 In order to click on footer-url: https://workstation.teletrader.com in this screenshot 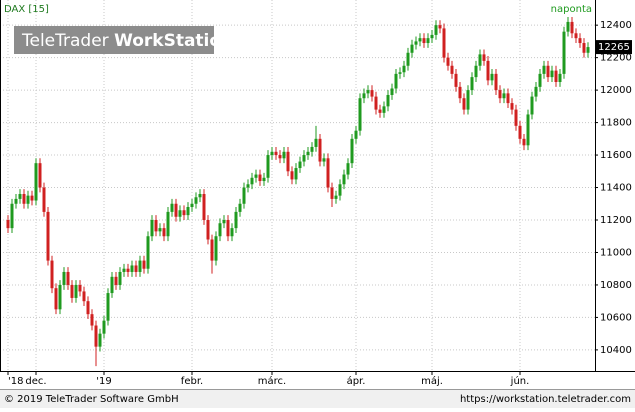, I will do `click(545, 399)`.